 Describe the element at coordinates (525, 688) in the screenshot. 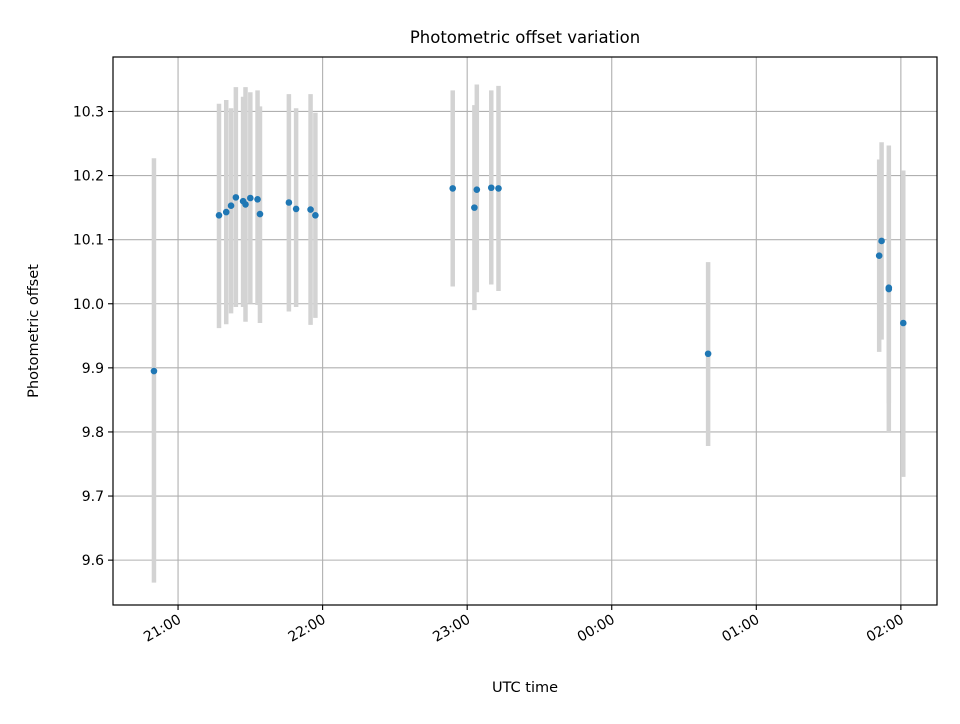

I see `x-axis-label: UTC time` at that location.